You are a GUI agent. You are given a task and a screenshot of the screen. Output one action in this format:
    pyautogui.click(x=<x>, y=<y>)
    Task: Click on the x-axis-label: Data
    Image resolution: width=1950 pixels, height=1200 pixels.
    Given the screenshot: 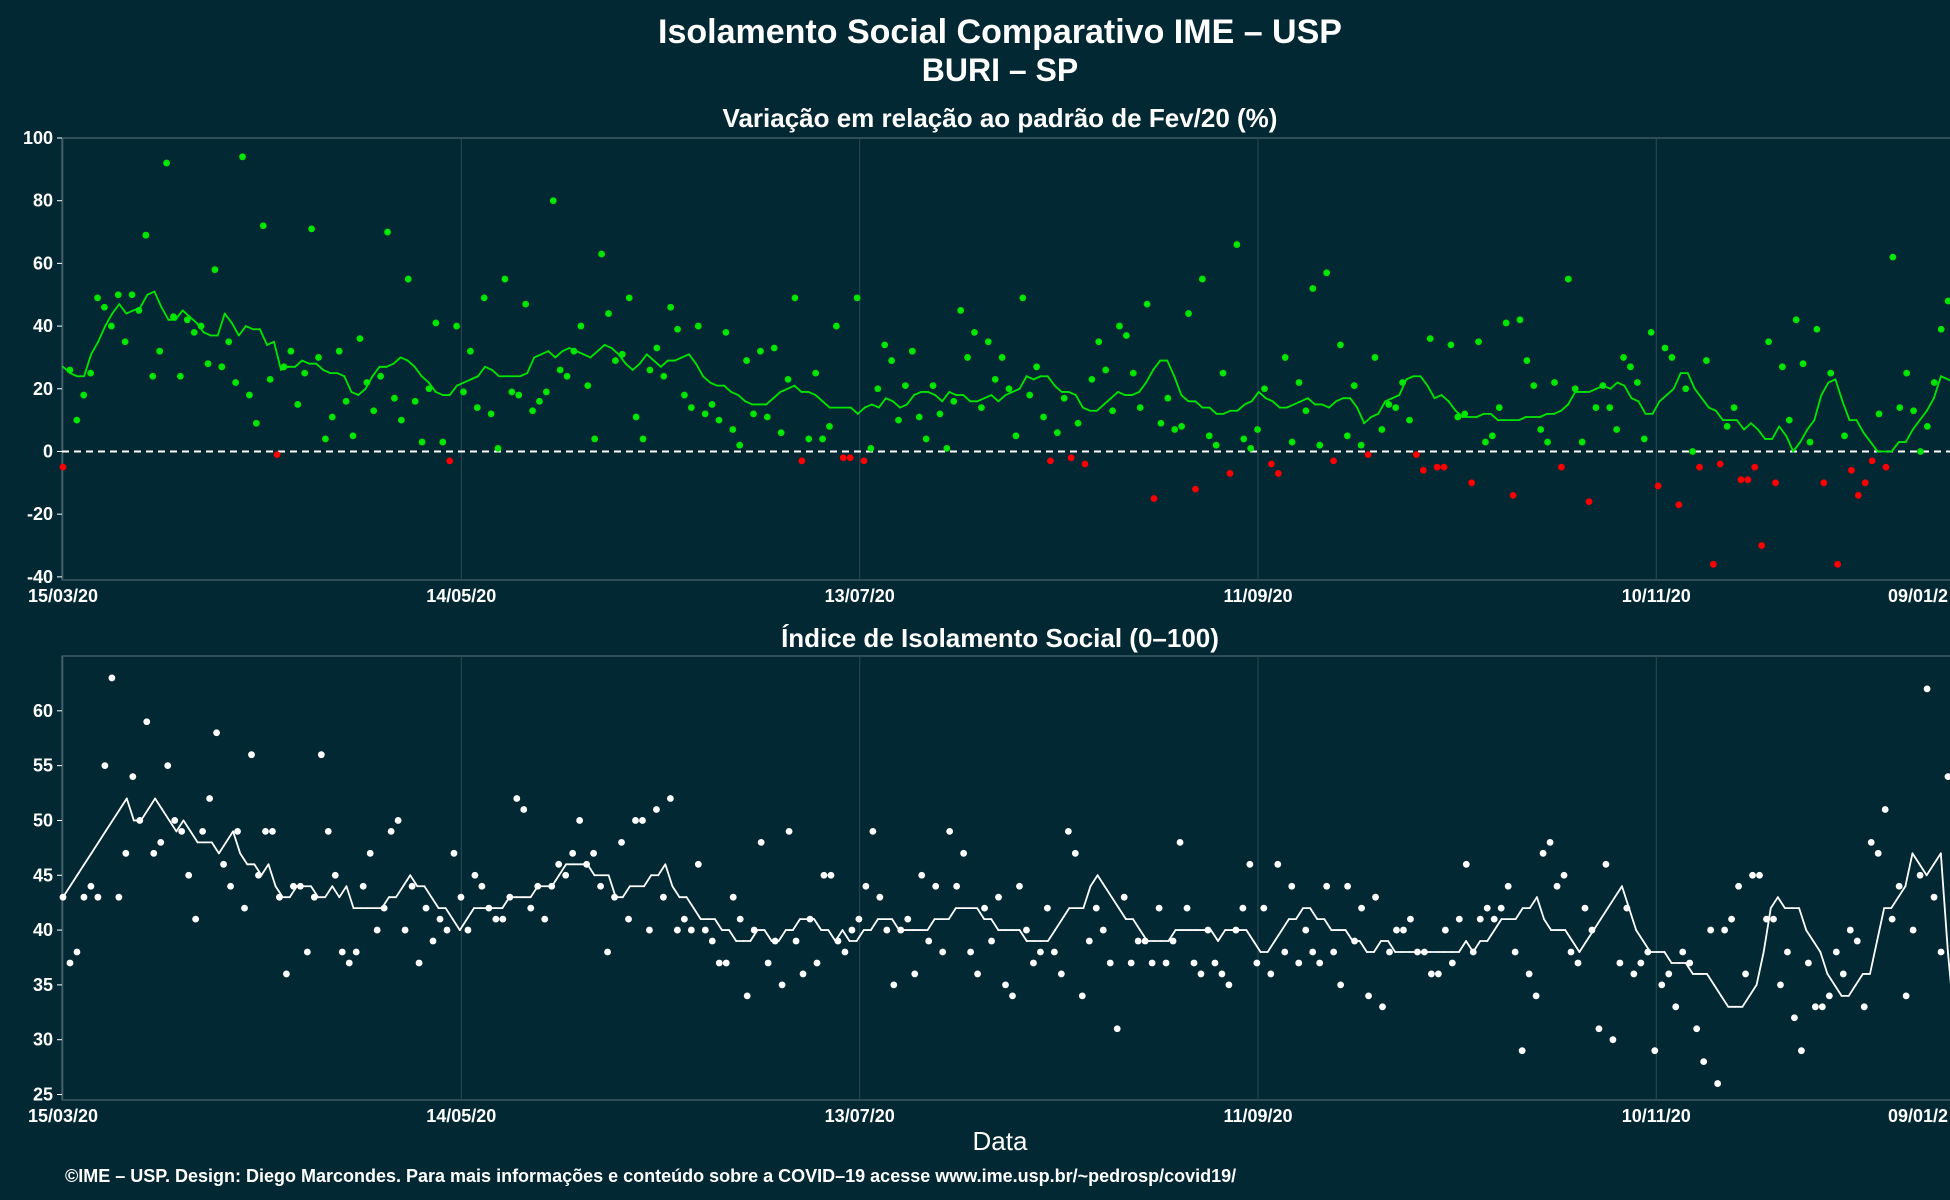 What is the action you would take?
    pyautogui.click(x=1000, y=1141)
    